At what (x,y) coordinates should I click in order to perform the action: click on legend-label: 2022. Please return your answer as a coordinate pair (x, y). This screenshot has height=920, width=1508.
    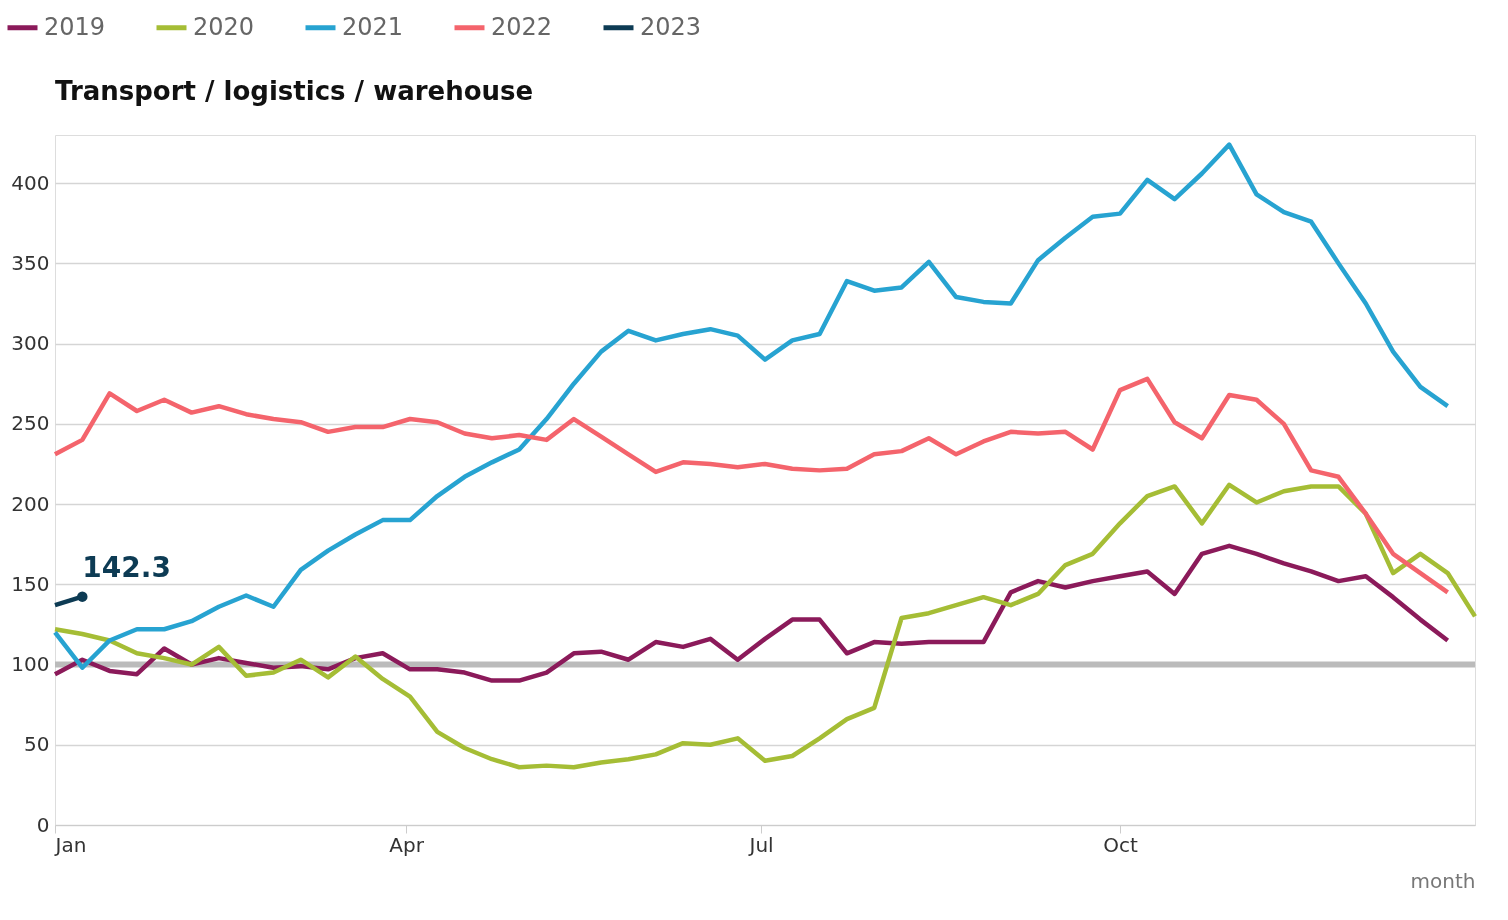
    Looking at the image, I should click on (522, 26).